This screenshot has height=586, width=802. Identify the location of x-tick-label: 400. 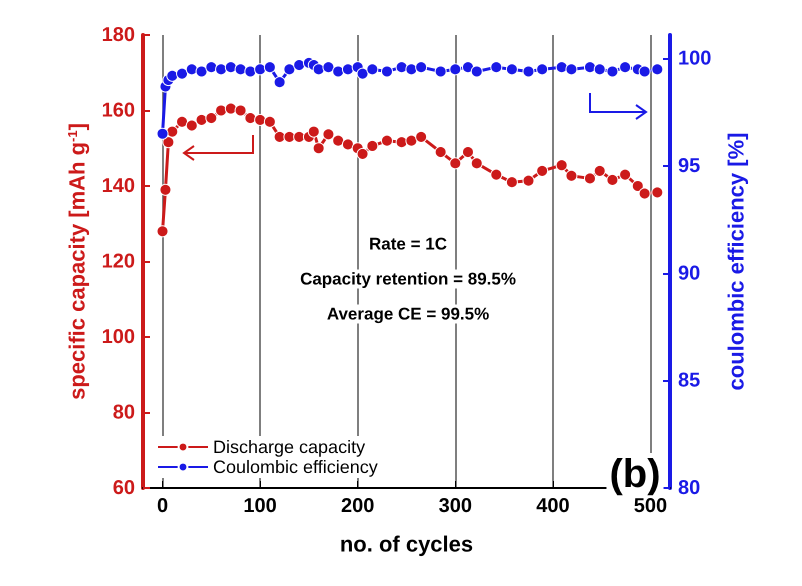
(553, 506).